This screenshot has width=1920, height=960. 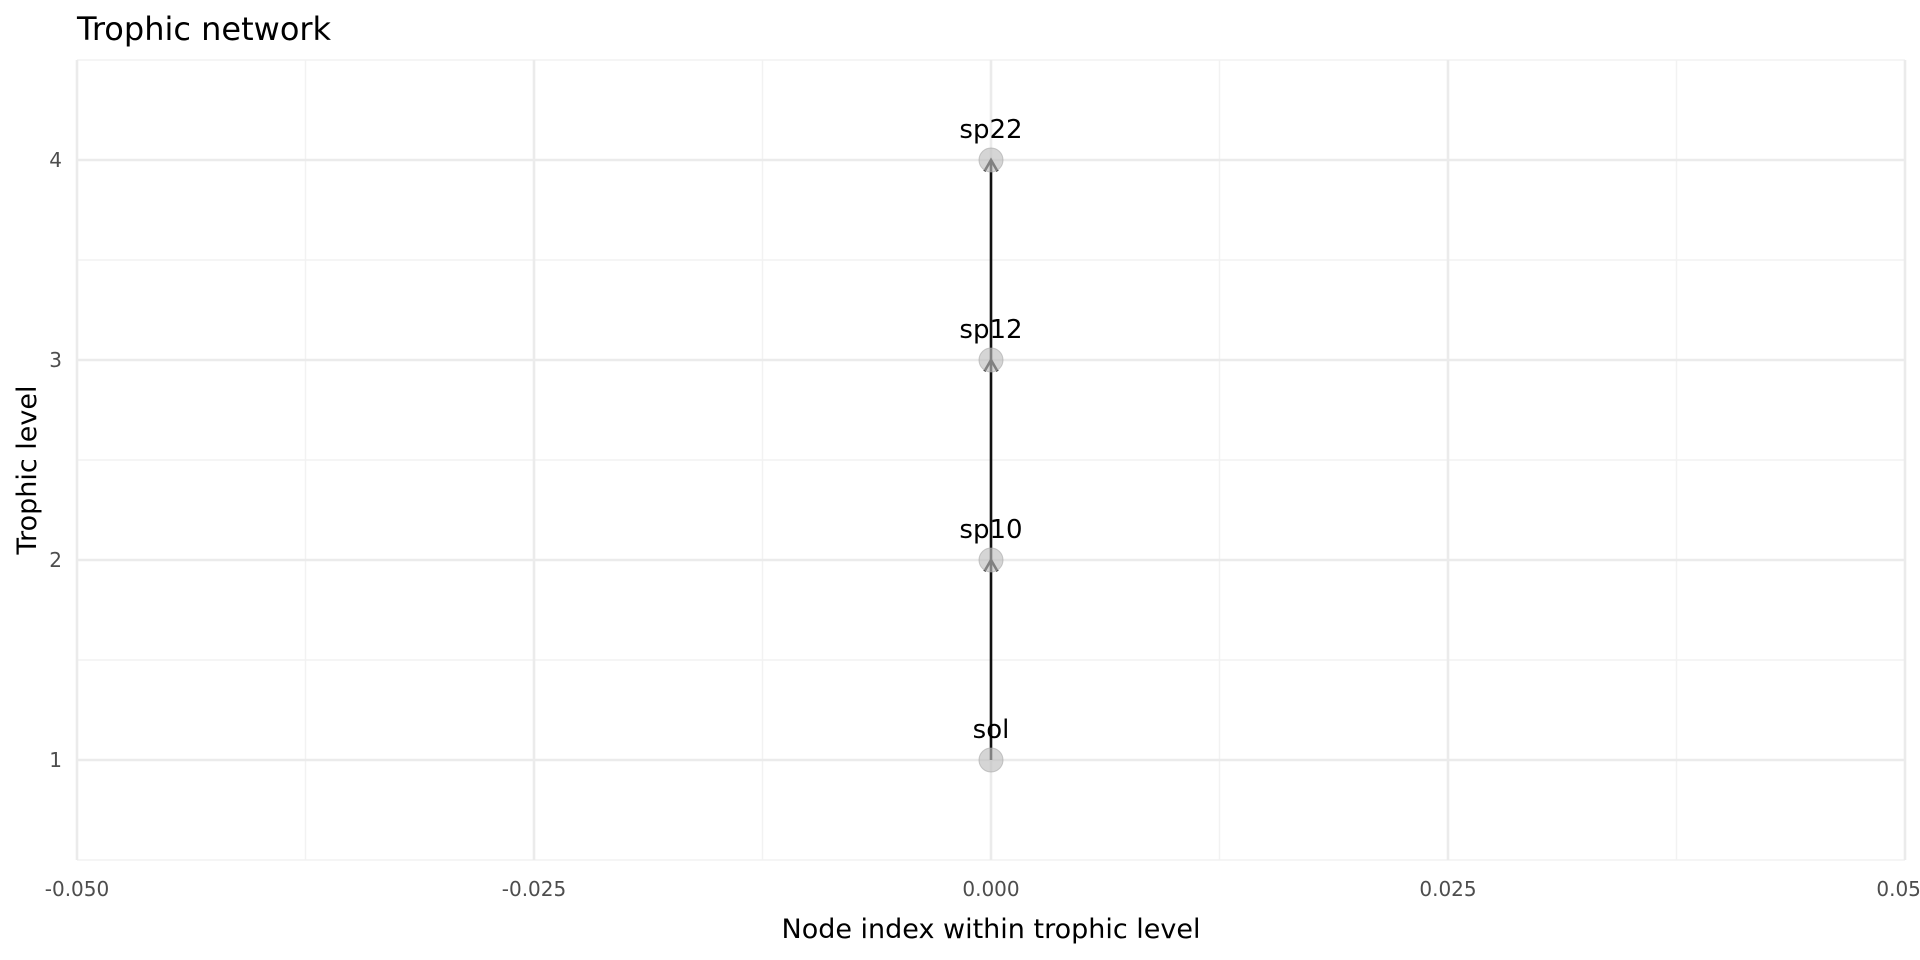 I want to click on x-tick-label: 0.050, so click(x=1898, y=889).